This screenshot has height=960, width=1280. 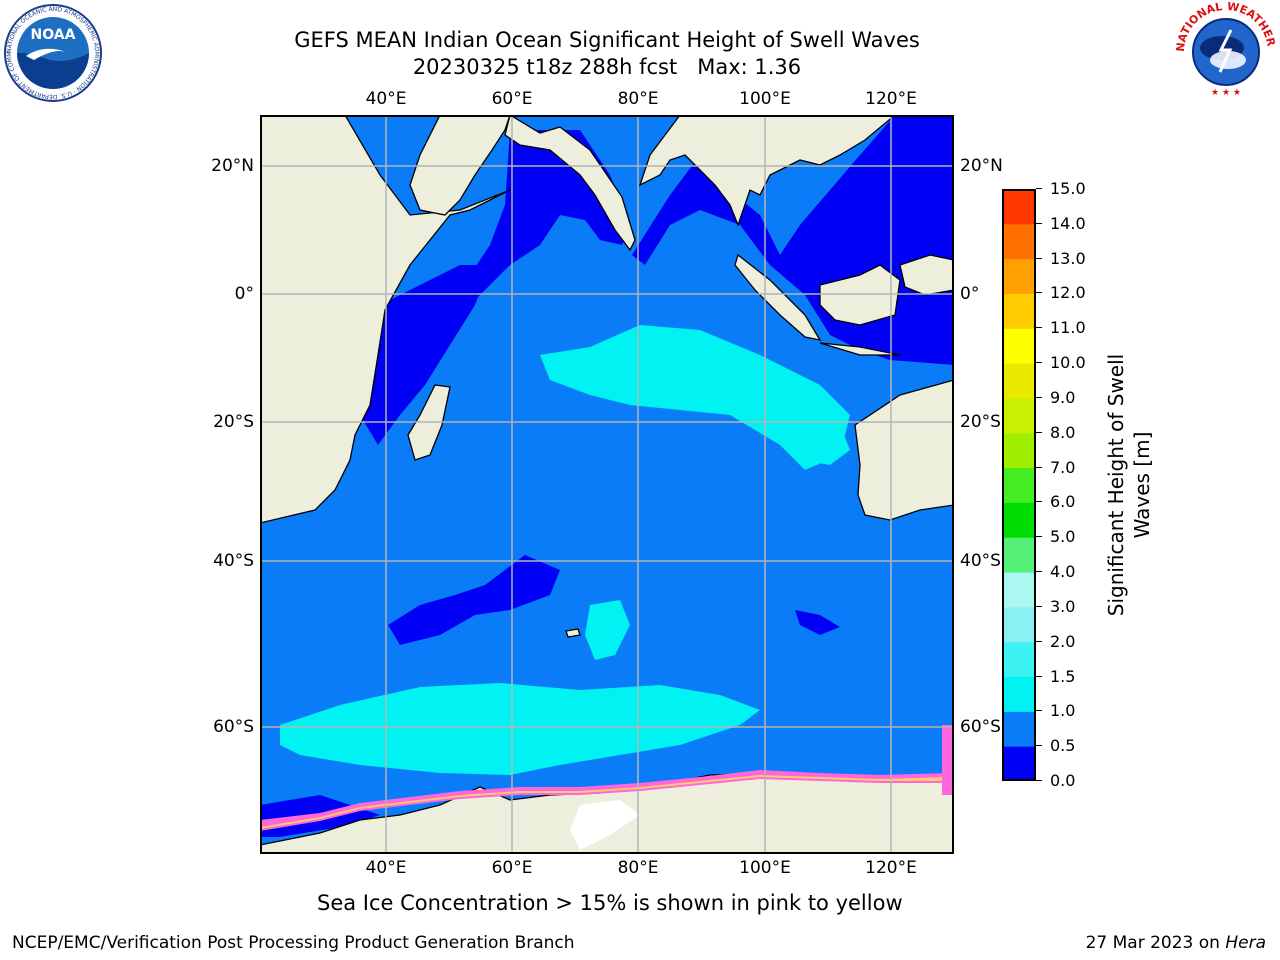 What do you see at coordinates (605, 825) in the screenshot?
I see `antarctic-shelf` at bounding box center [605, 825].